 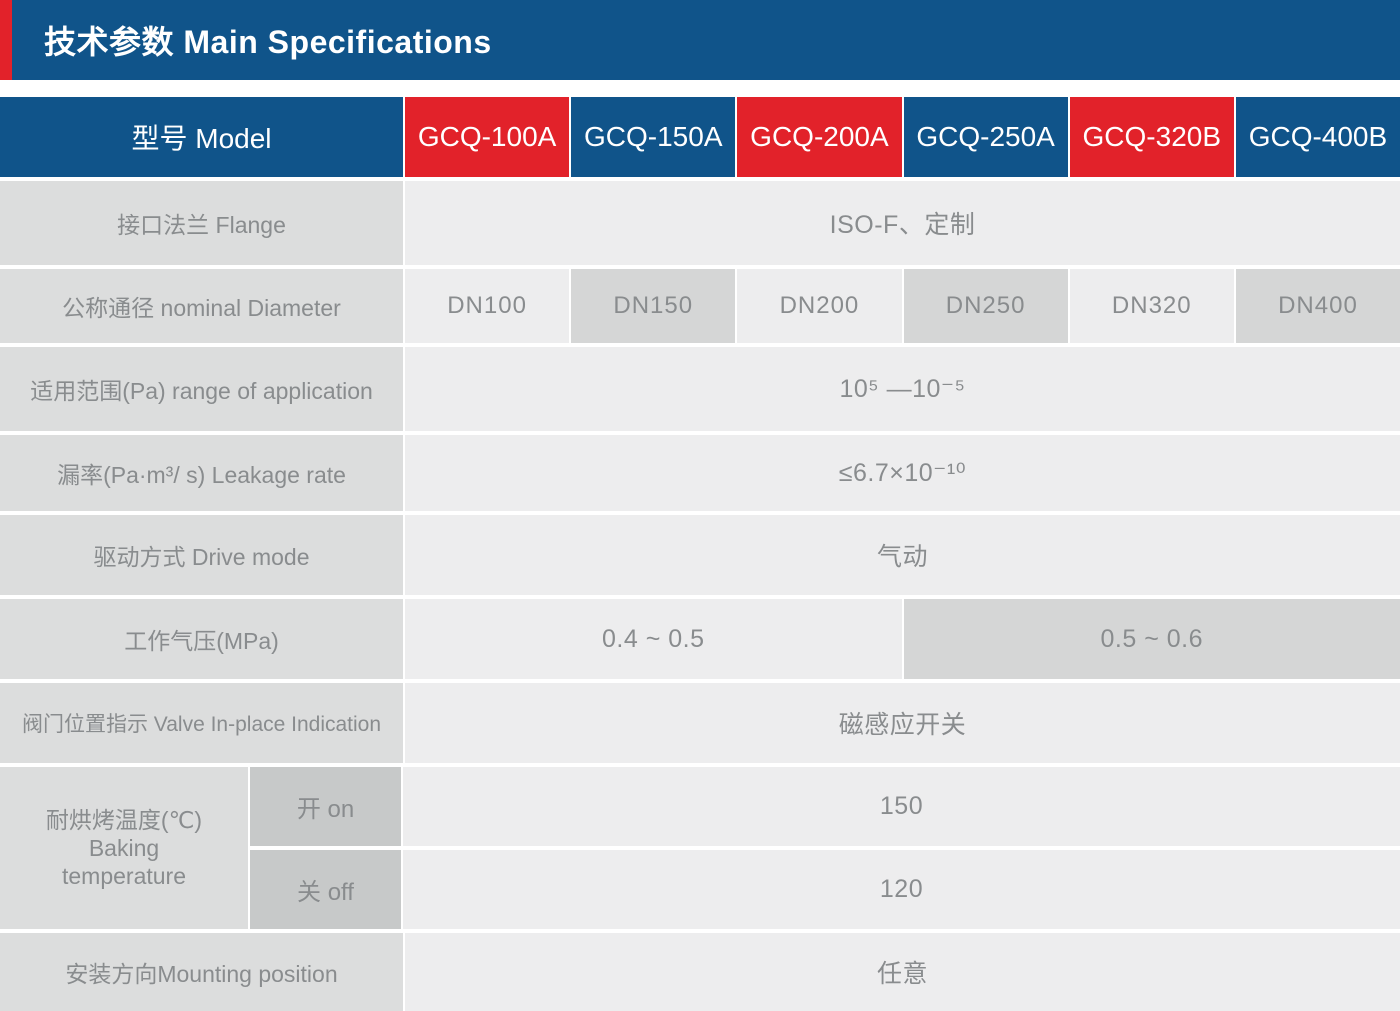 I want to click on row-leakage: 漏率(Pa·m³/ s) Leakage rate ≤6.7×10⁻¹⁰, so click(x=700, y=473).